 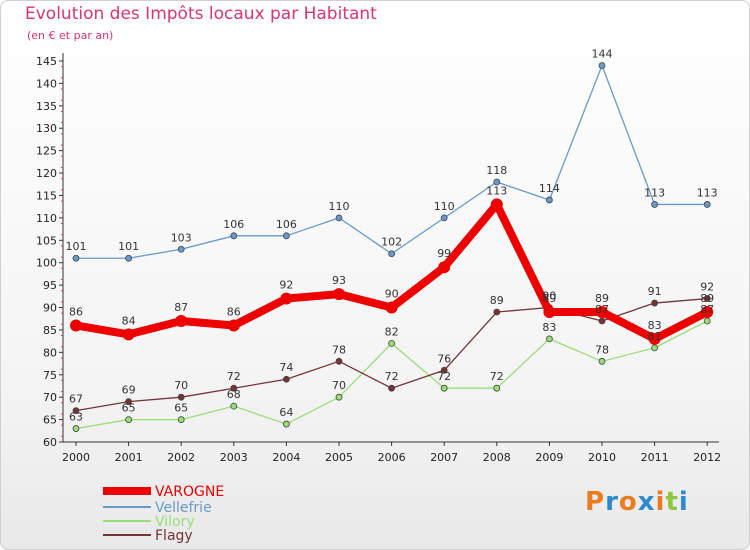 I want to click on x-tick-label: 2002, so click(x=181, y=457).